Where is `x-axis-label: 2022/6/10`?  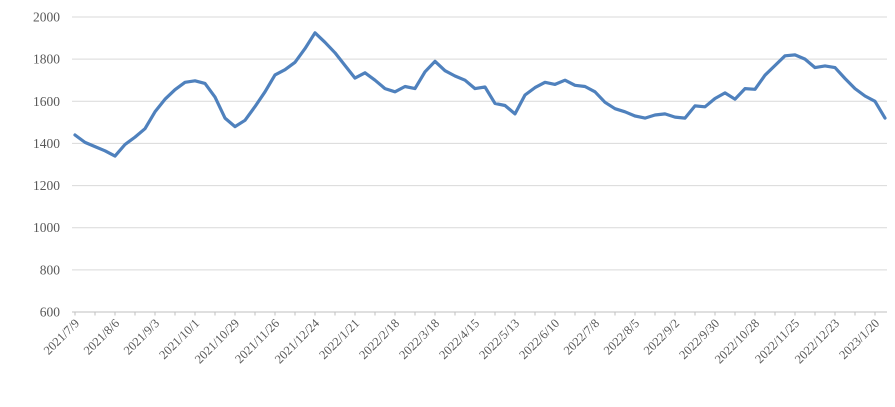
x-axis-label: 2022/6/10 is located at coordinates (539, 339).